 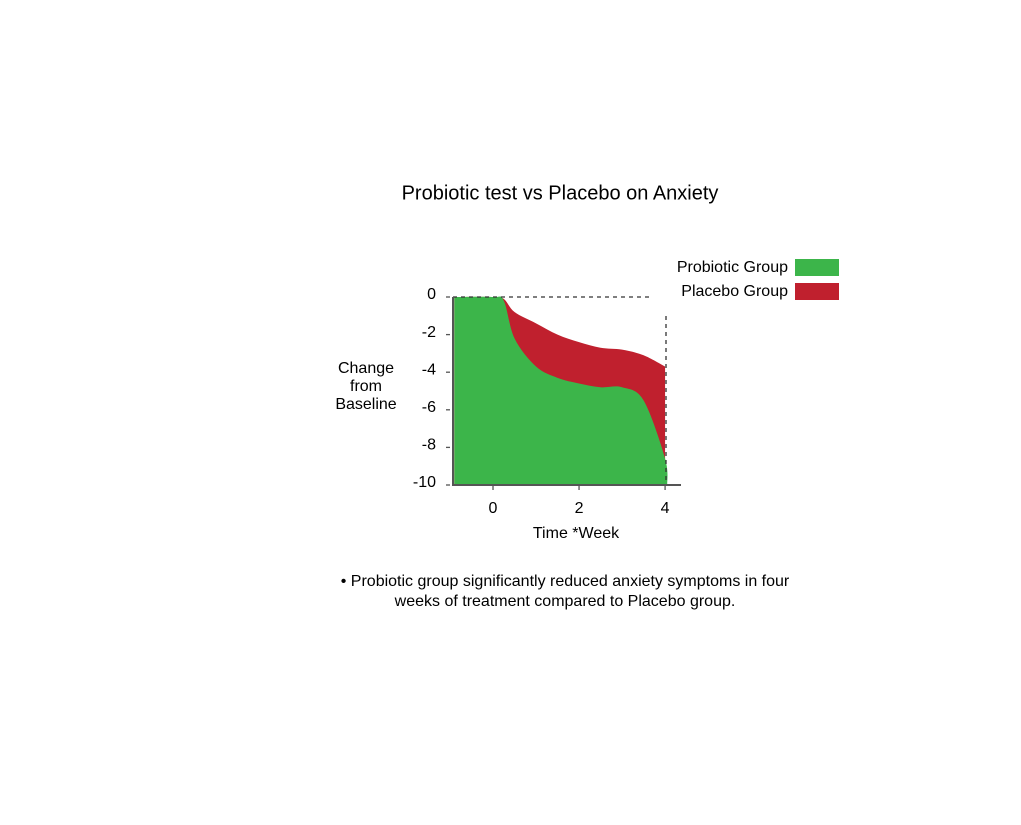 I want to click on y-tick-label: -8, so click(x=429, y=445).